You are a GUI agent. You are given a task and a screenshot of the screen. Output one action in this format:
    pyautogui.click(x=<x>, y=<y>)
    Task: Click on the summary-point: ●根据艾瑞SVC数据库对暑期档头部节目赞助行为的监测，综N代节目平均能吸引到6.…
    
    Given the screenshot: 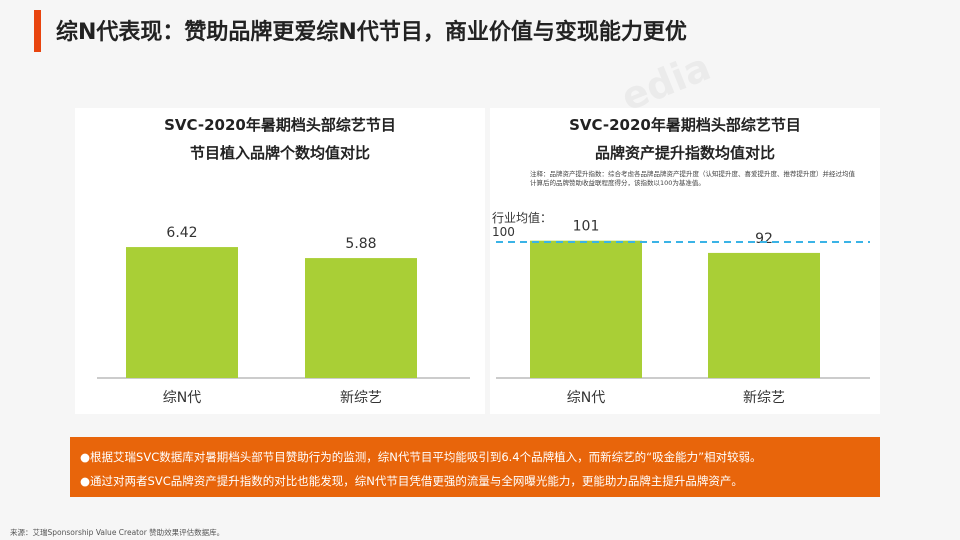 What is the action you would take?
    pyautogui.click(x=421, y=457)
    